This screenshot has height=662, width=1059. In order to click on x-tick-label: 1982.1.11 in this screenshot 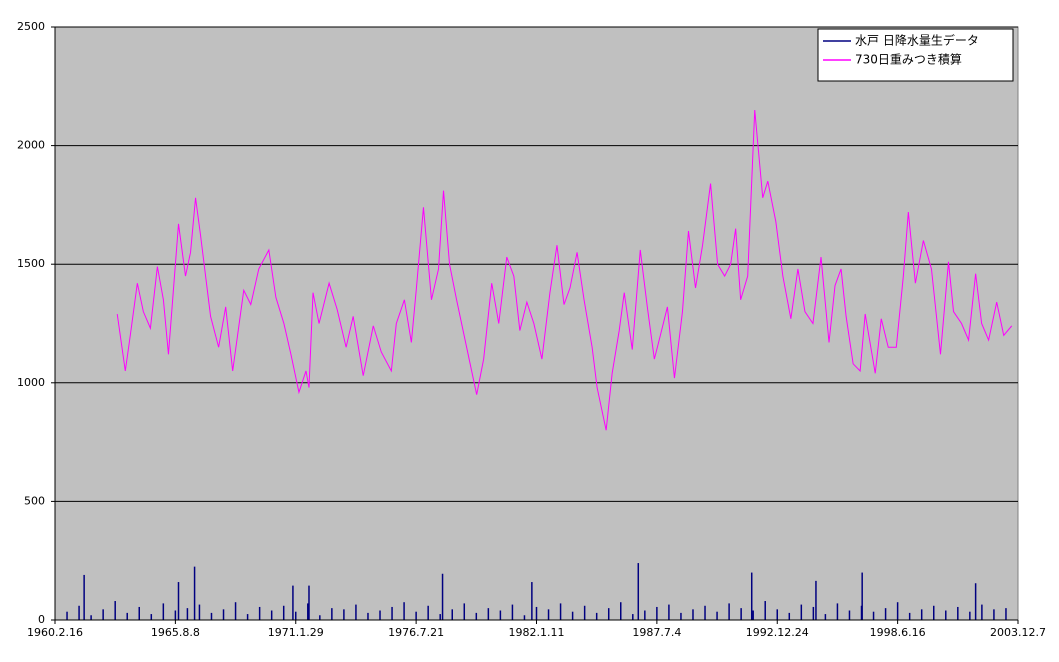, I will do `click(537, 632)`.